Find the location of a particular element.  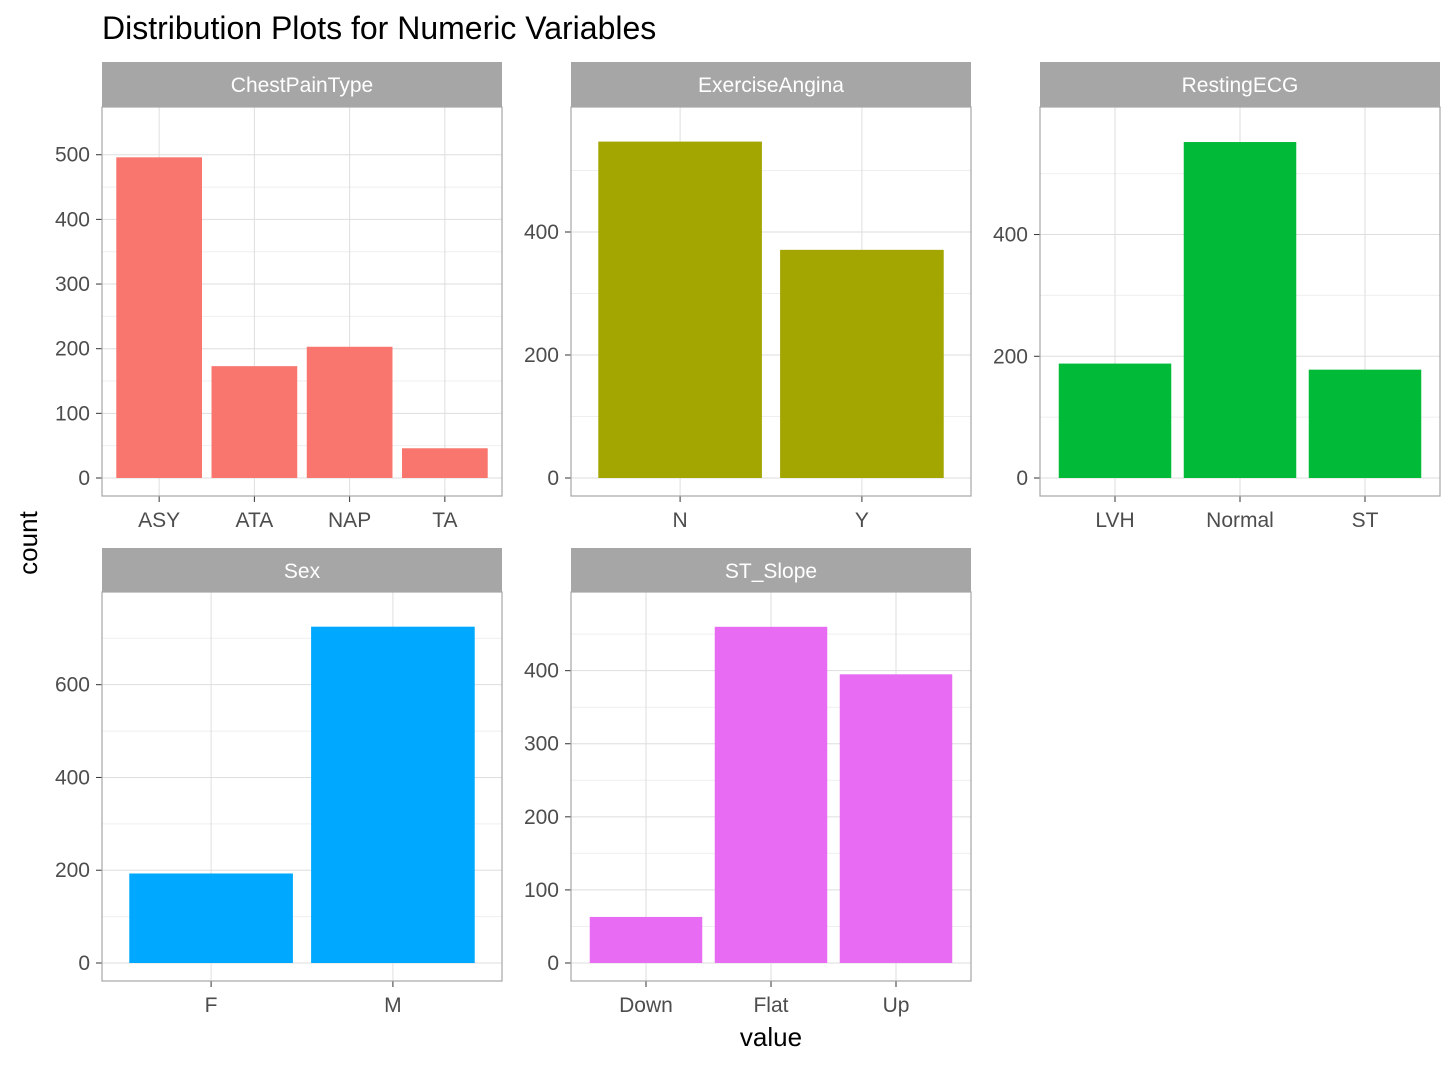

strip-Sex is located at coordinates (302, 570).